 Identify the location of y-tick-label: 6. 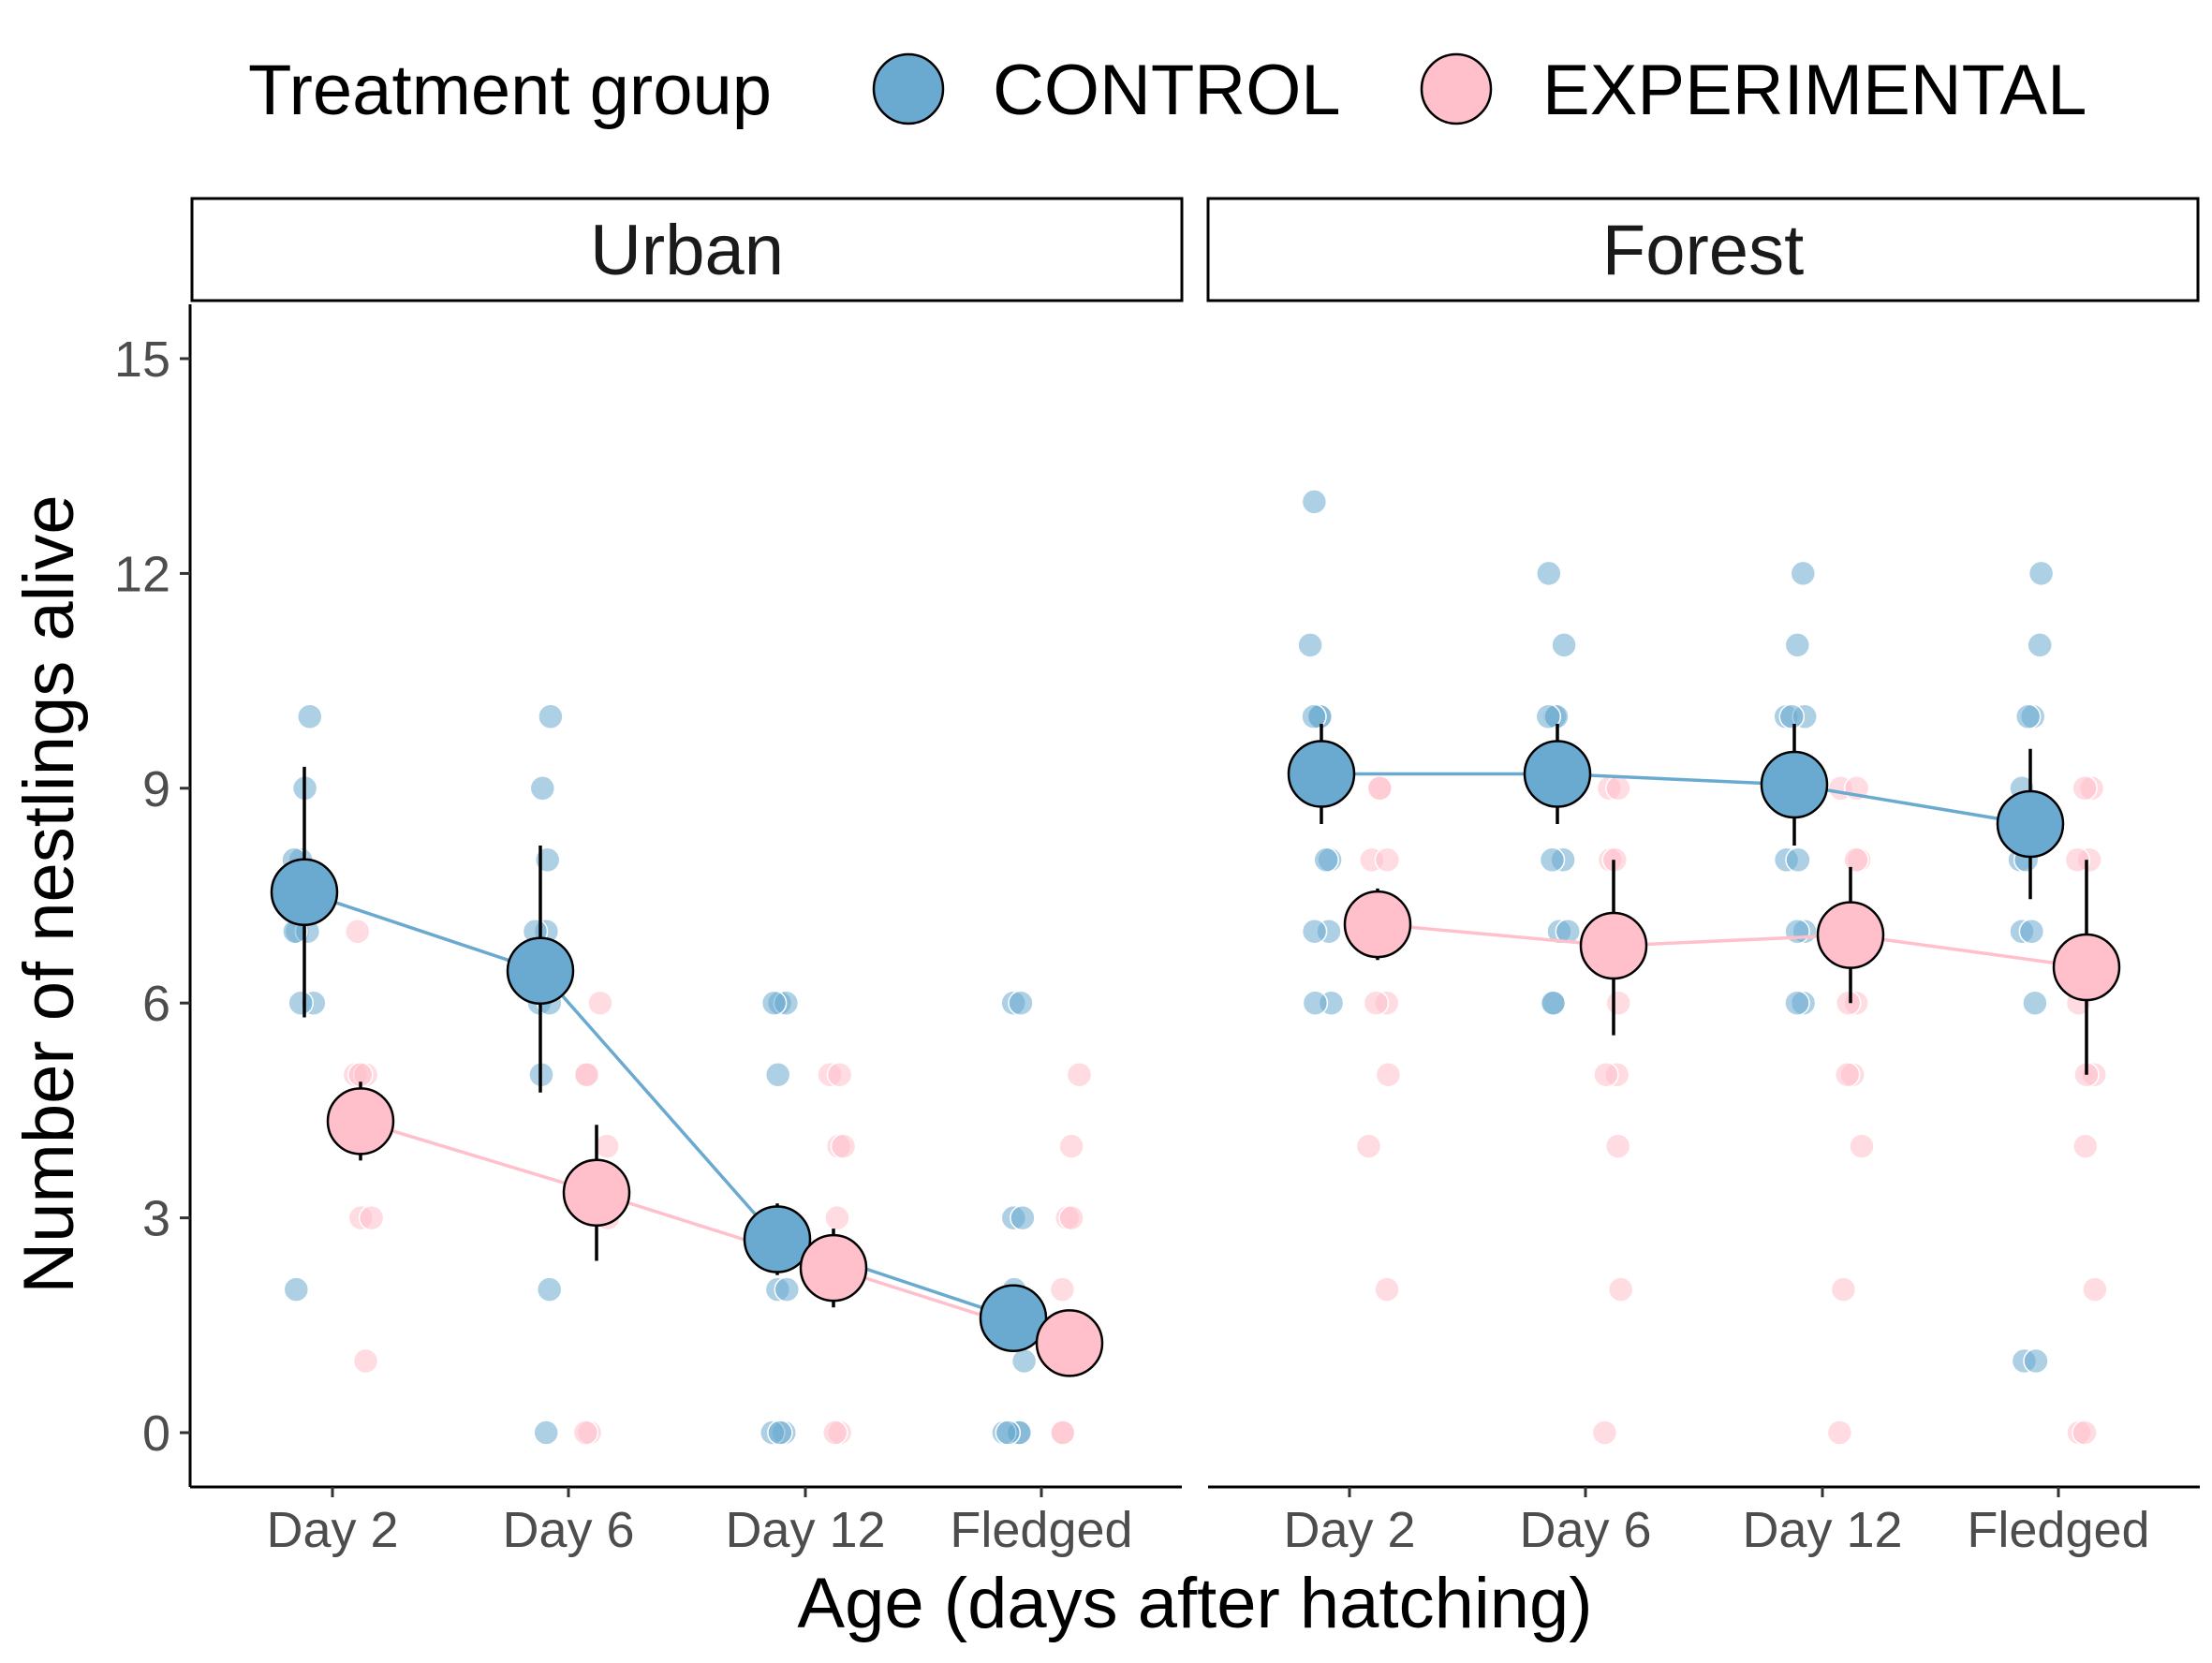
(156, 1004).